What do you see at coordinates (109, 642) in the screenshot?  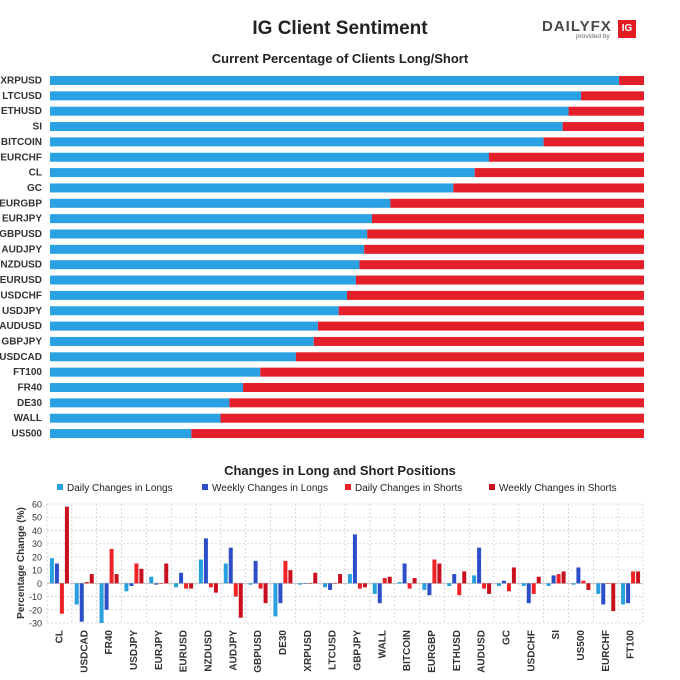 I see `x-tick-label: FR40` at bounding box center [109, 642].